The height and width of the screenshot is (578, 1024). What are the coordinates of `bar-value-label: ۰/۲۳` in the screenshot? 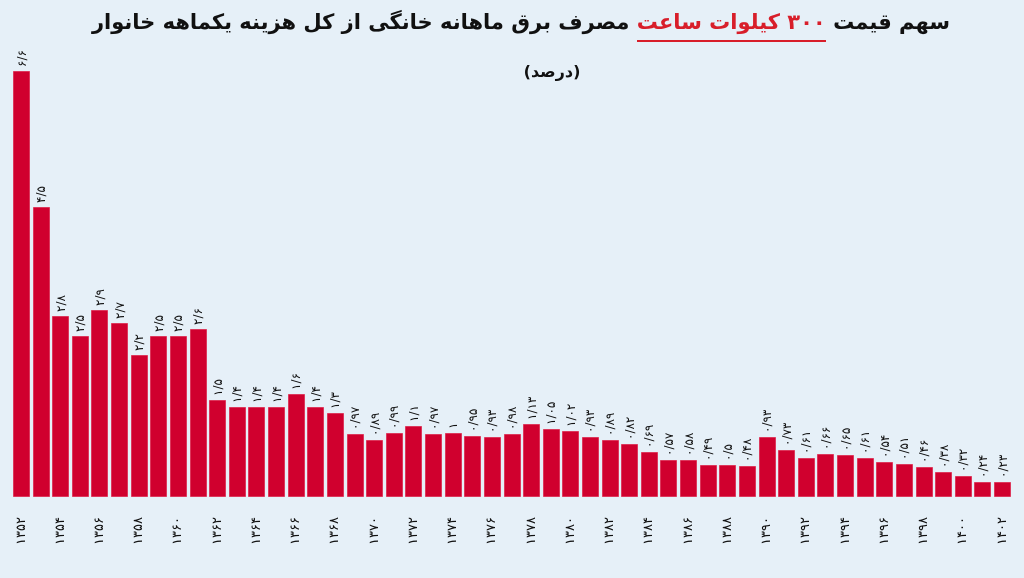 It's located at (1002, 466).